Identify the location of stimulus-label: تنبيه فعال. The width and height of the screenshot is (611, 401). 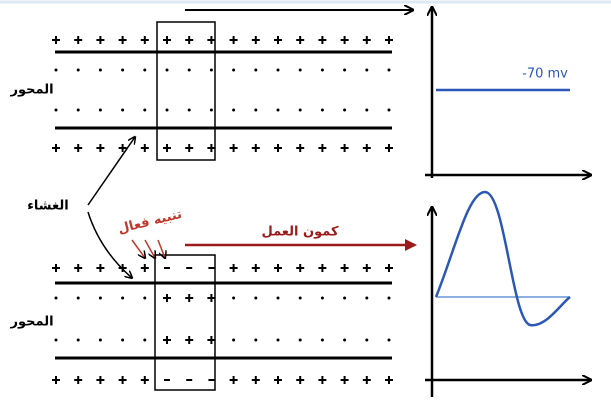
(150, 222).